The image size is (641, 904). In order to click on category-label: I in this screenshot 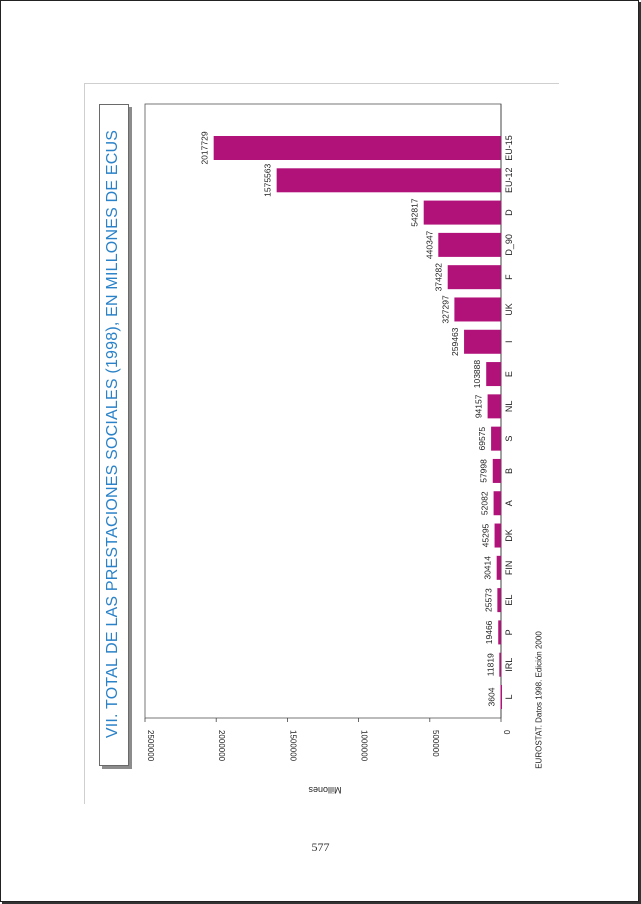, I will do `click(509, 342)`.